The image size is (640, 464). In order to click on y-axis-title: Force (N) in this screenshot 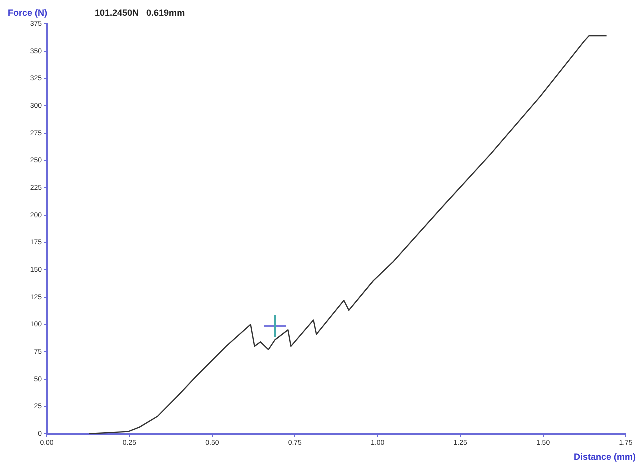, I will do `click(28, 13)`.